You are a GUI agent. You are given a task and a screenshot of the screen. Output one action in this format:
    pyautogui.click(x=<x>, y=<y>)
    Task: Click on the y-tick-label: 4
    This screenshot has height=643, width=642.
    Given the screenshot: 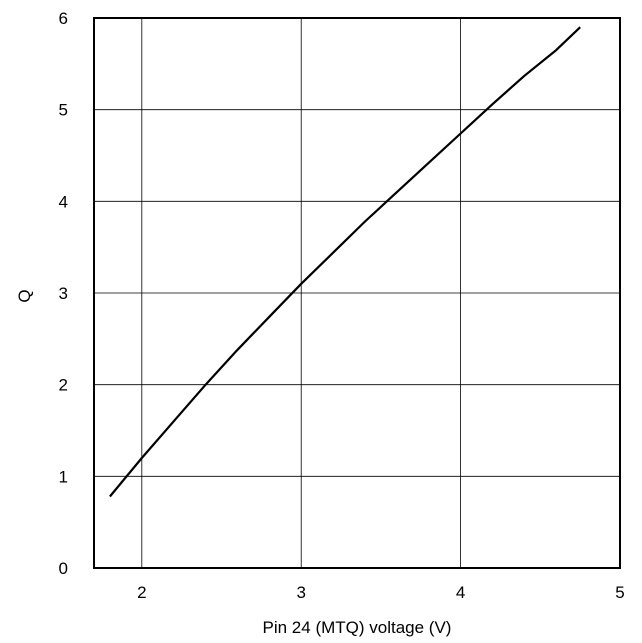 What is the action you would take?
    pyautogui.click(x=63, y=201)
    